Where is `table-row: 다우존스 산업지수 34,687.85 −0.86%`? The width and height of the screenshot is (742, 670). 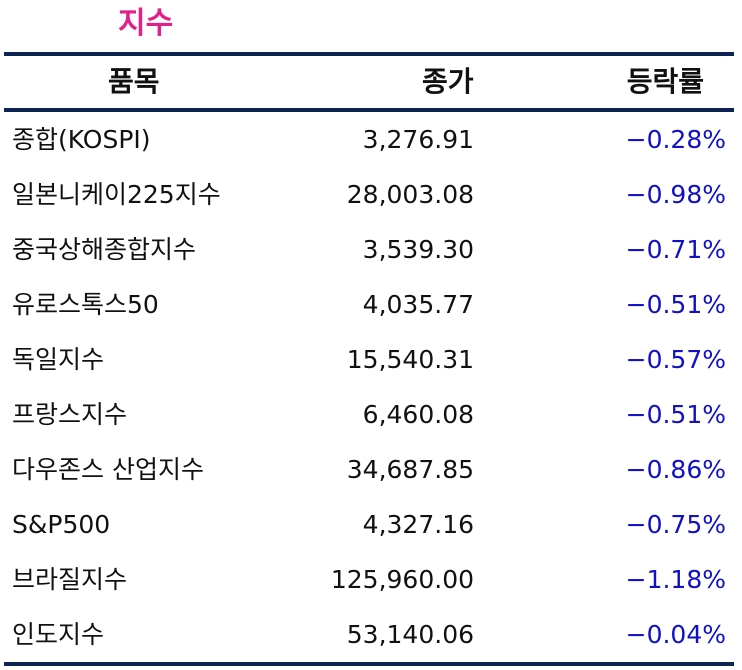 table-row: 다우존스 산업지수 34,687.85 −0.86% is located at coordinates (369, 469).